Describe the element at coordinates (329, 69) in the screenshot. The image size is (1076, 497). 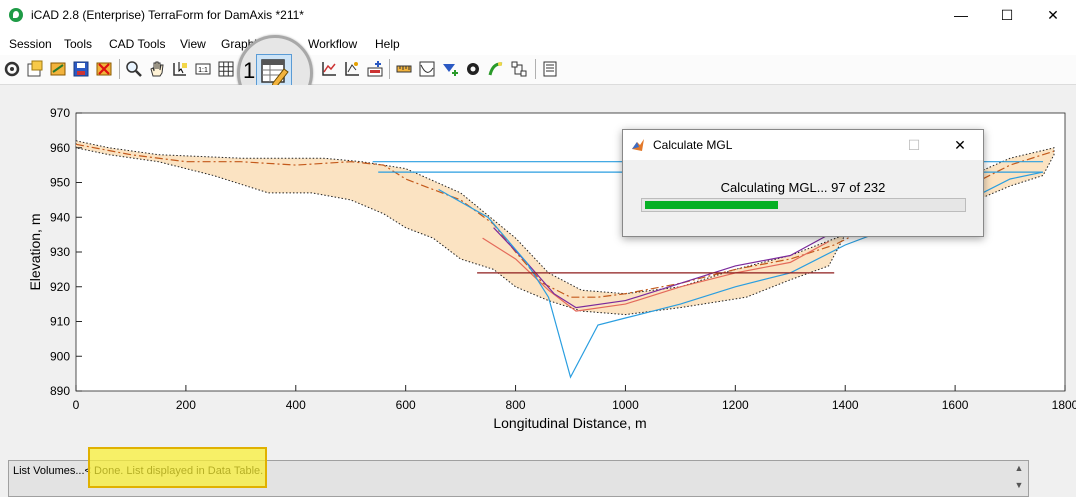
I see `profile-icon` at that location.